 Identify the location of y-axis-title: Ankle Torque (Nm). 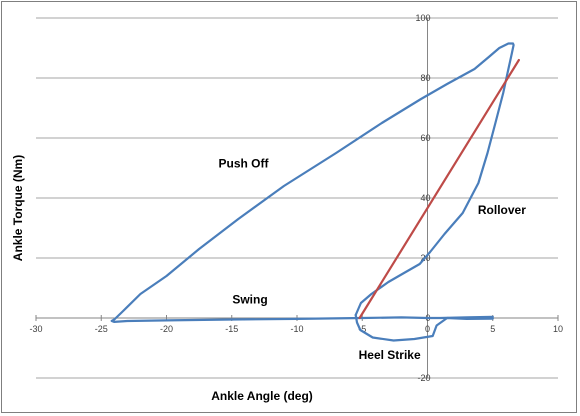
(18, 208).